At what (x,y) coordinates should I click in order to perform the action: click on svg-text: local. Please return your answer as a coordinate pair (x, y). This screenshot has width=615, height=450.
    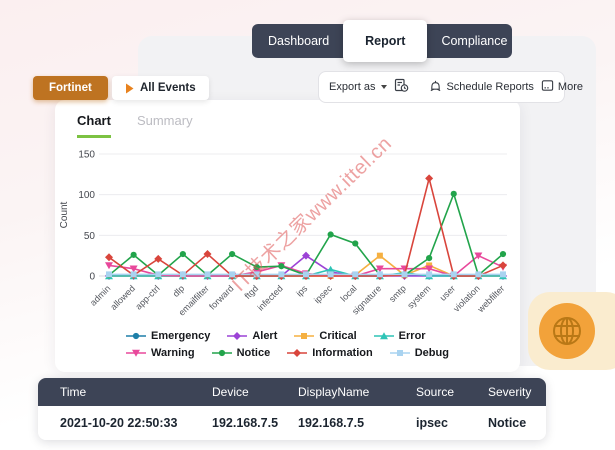
    Looking at the image, I should click on (349, 293).